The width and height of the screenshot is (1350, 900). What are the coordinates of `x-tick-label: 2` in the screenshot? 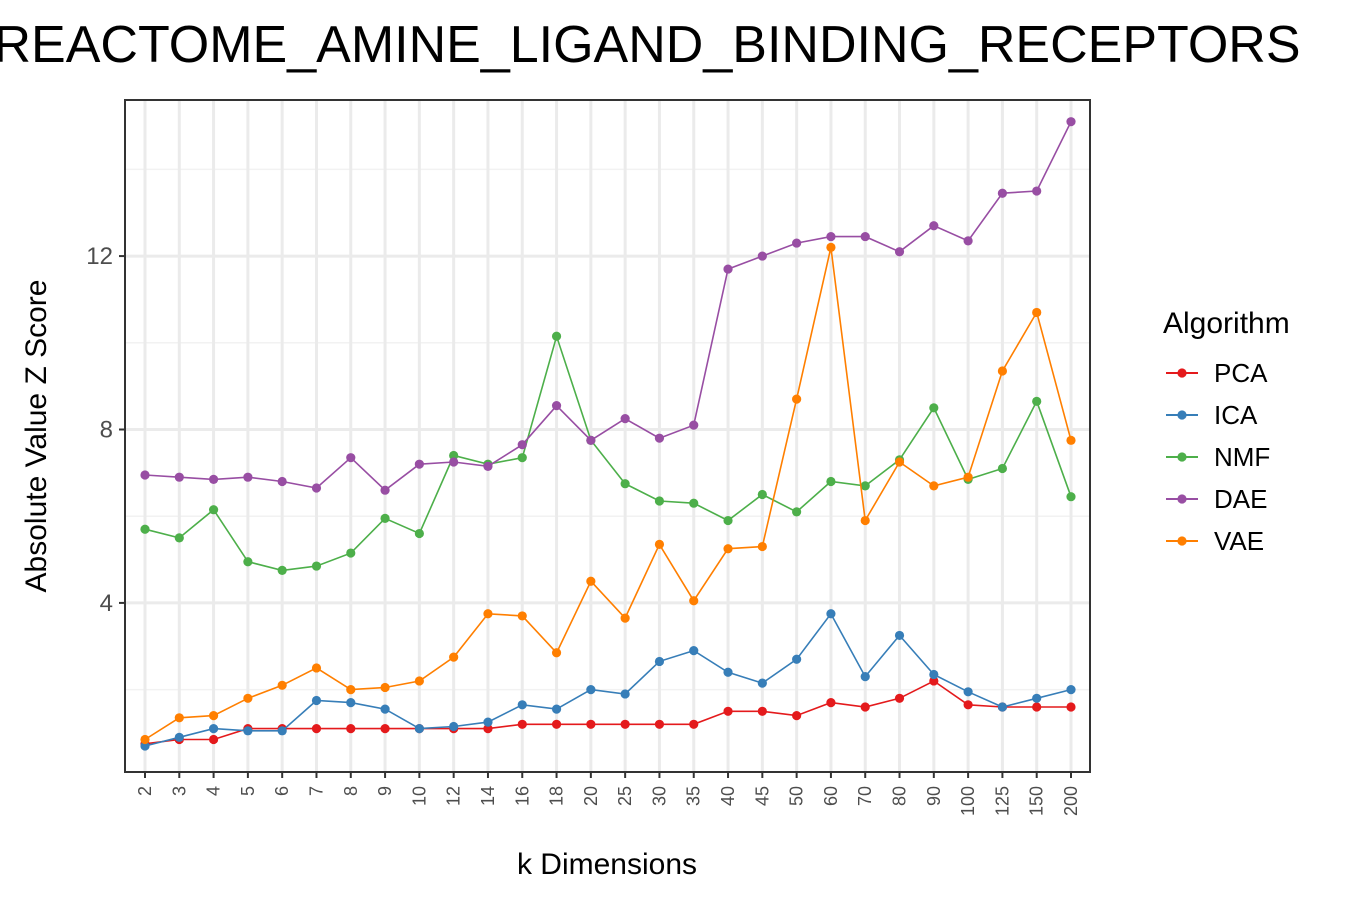 It's located at (145, 791).